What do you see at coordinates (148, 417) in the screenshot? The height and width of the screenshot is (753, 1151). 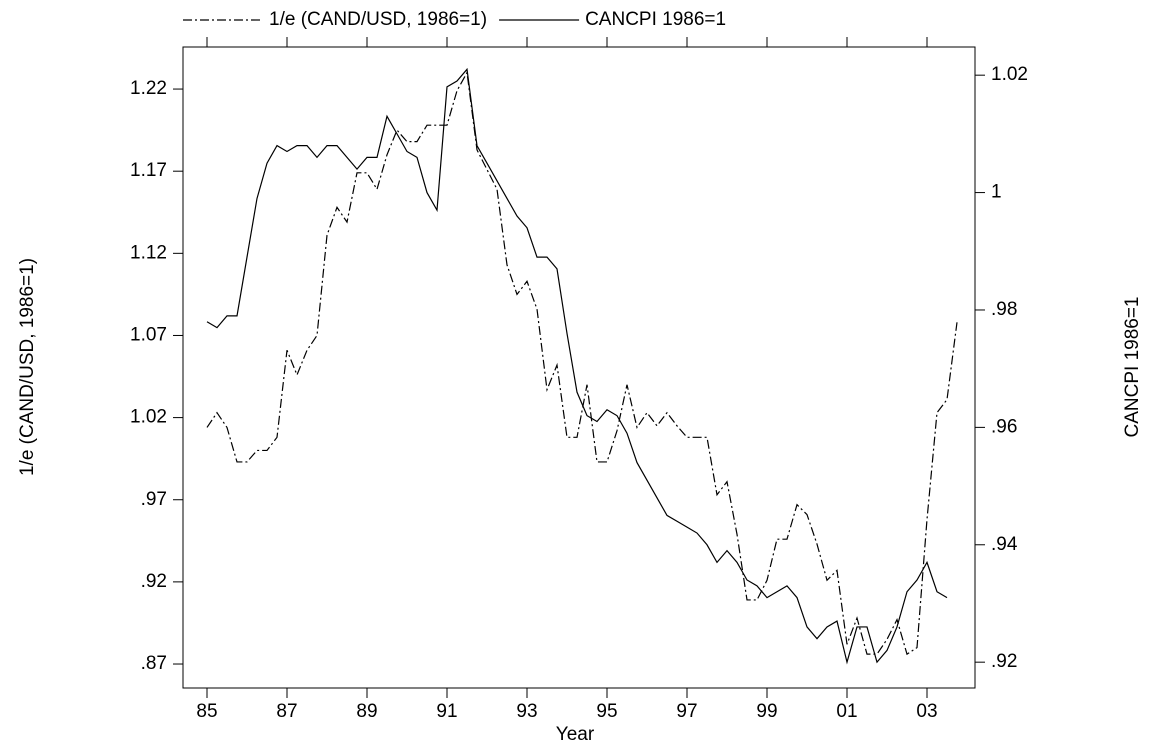 I see `y-tick-label: 1.02` at bounding box center [148, 417].